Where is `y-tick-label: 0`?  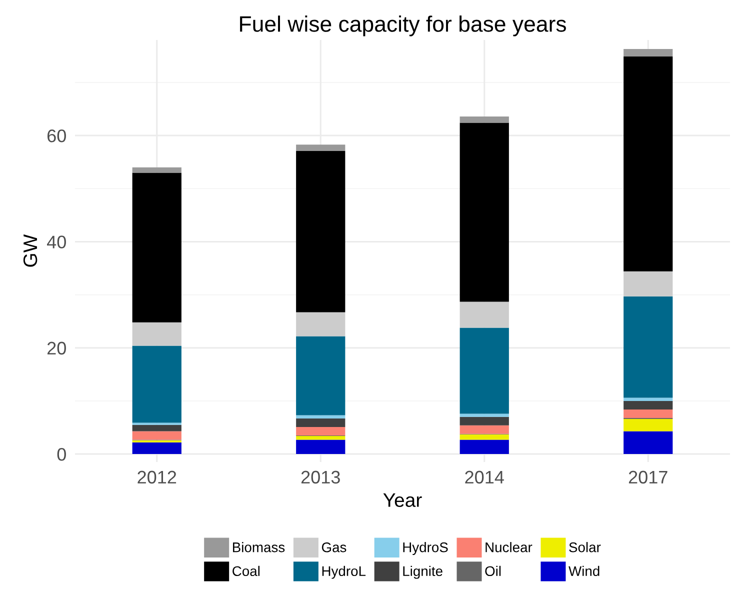
y-tick-label: 0 is located at coordinates (61, 454).